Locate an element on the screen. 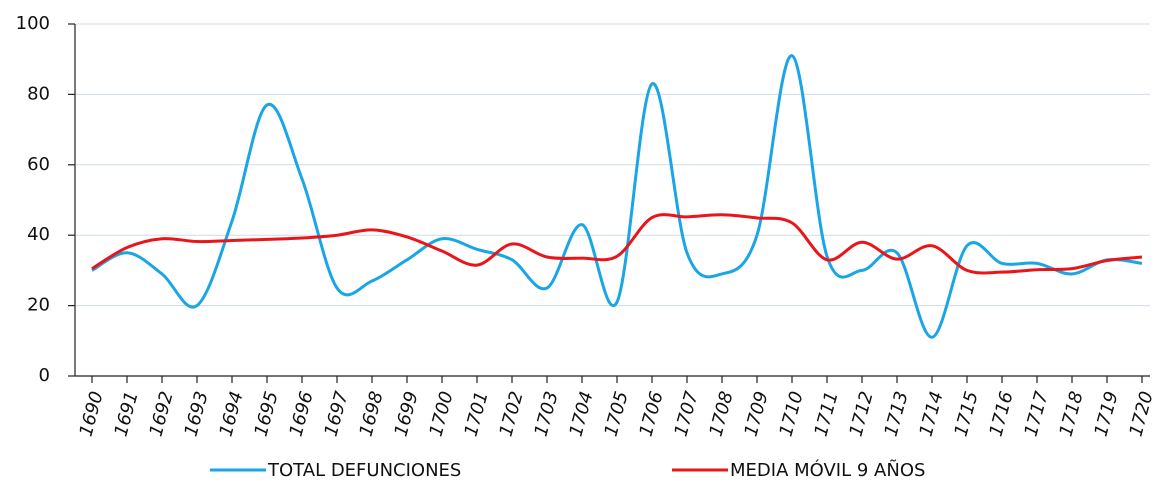 The height and width of the screenshot is (484, 1154). x-tick-label: 1715 is located at coordinates (967, 414).